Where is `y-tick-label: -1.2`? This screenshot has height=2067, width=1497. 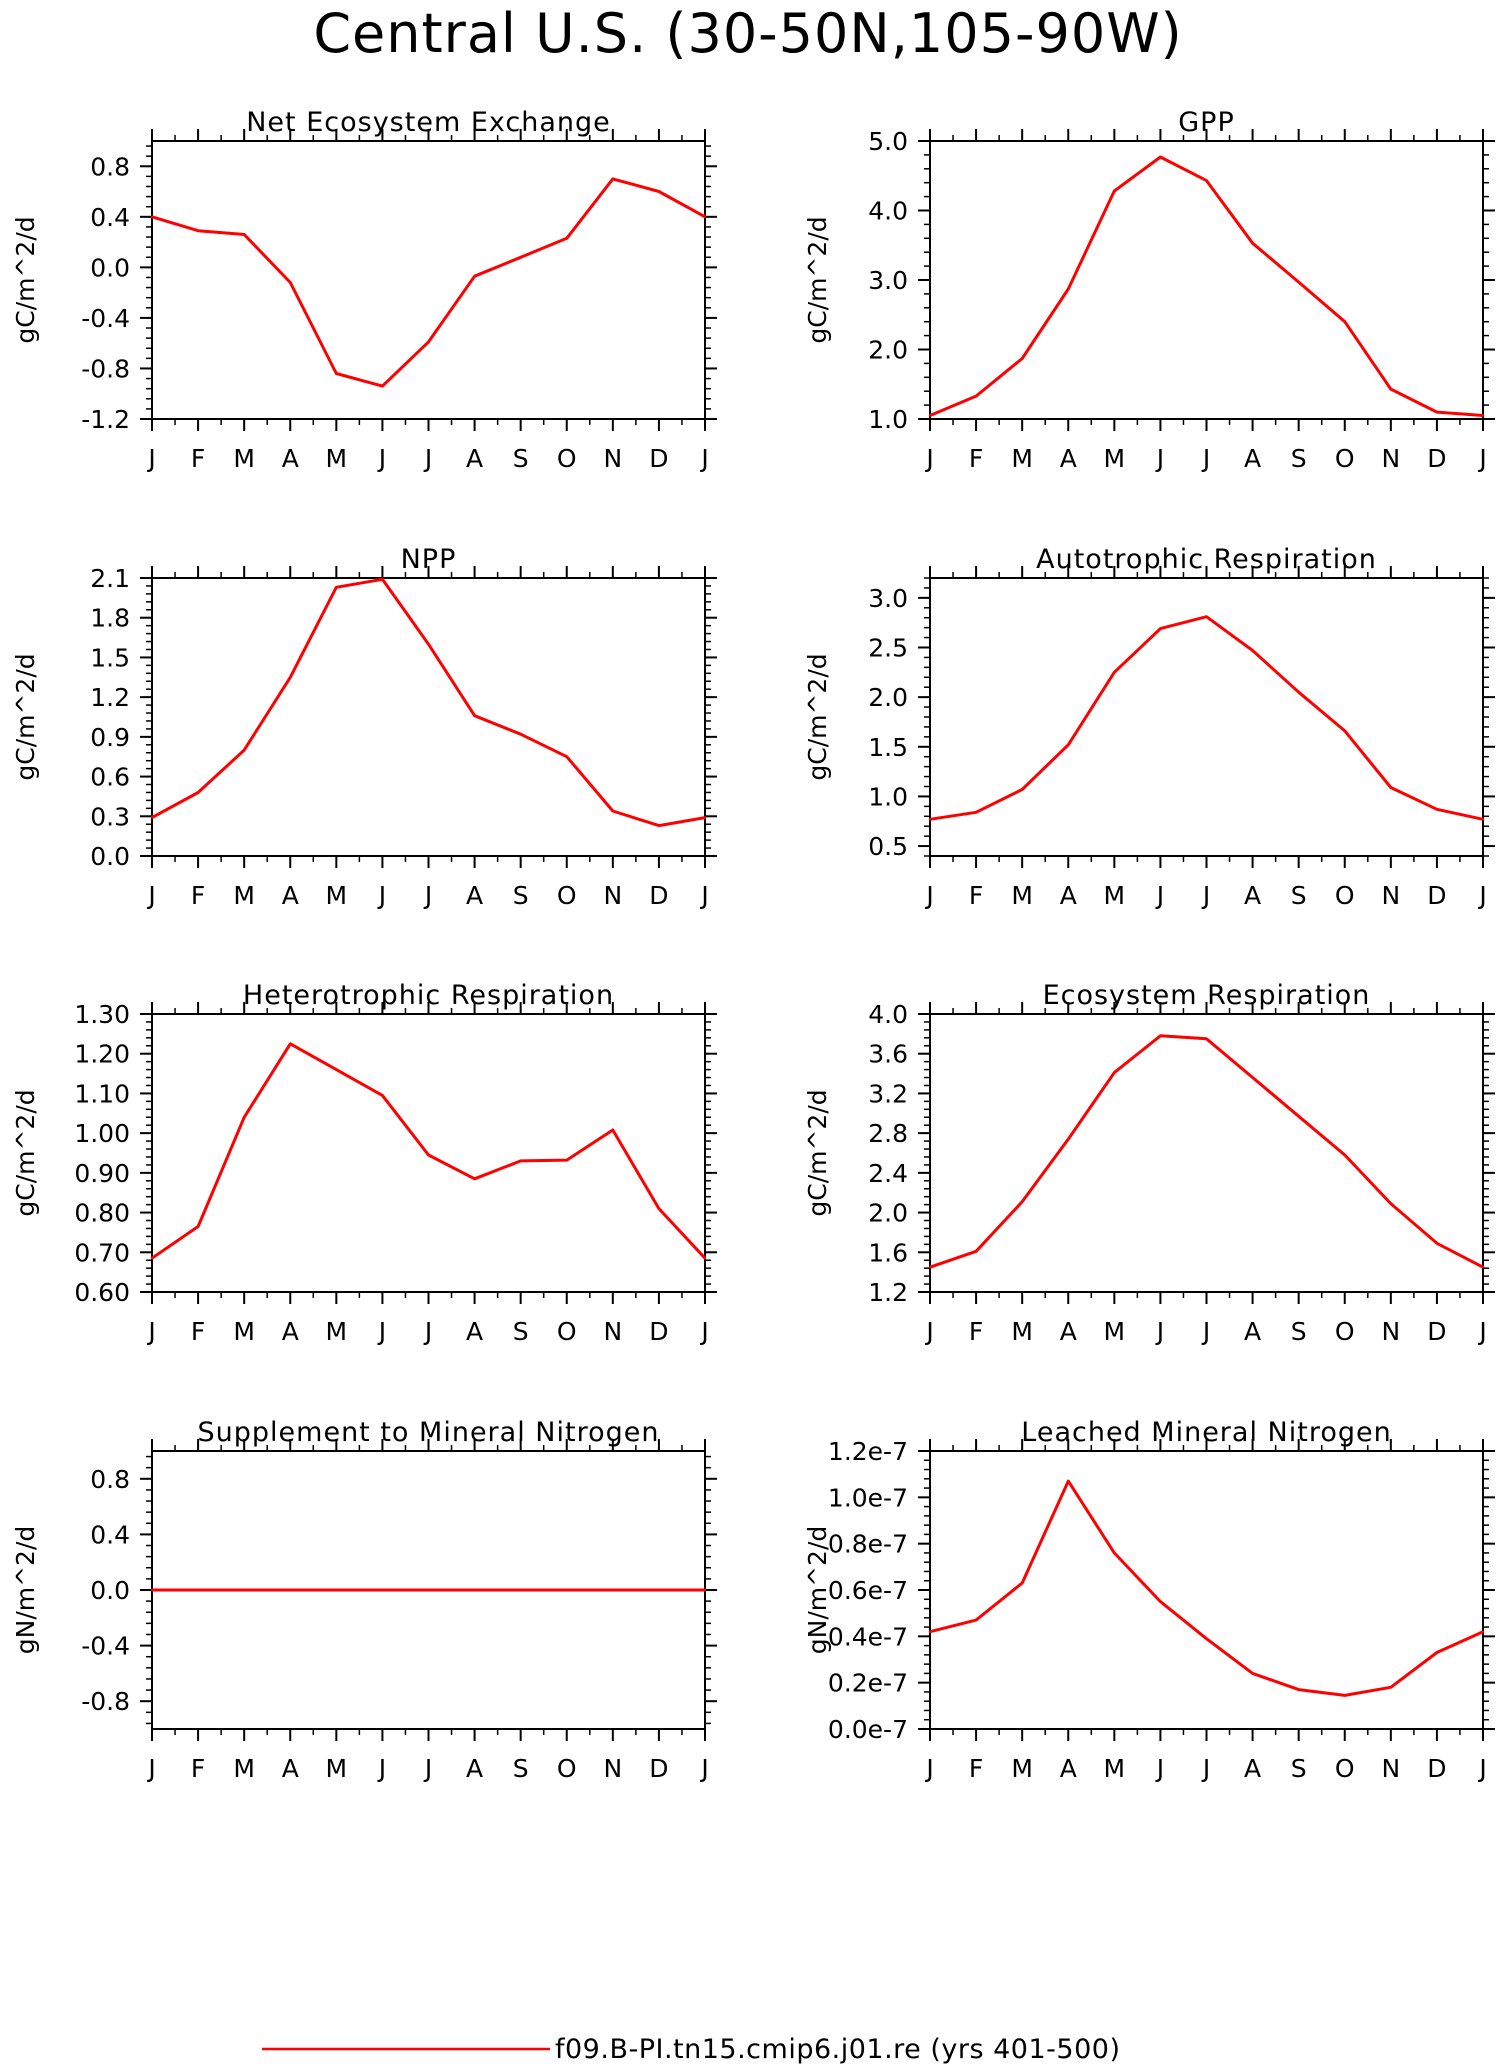 y-tick-label: -1.2 is located at coordinates (105, 419).